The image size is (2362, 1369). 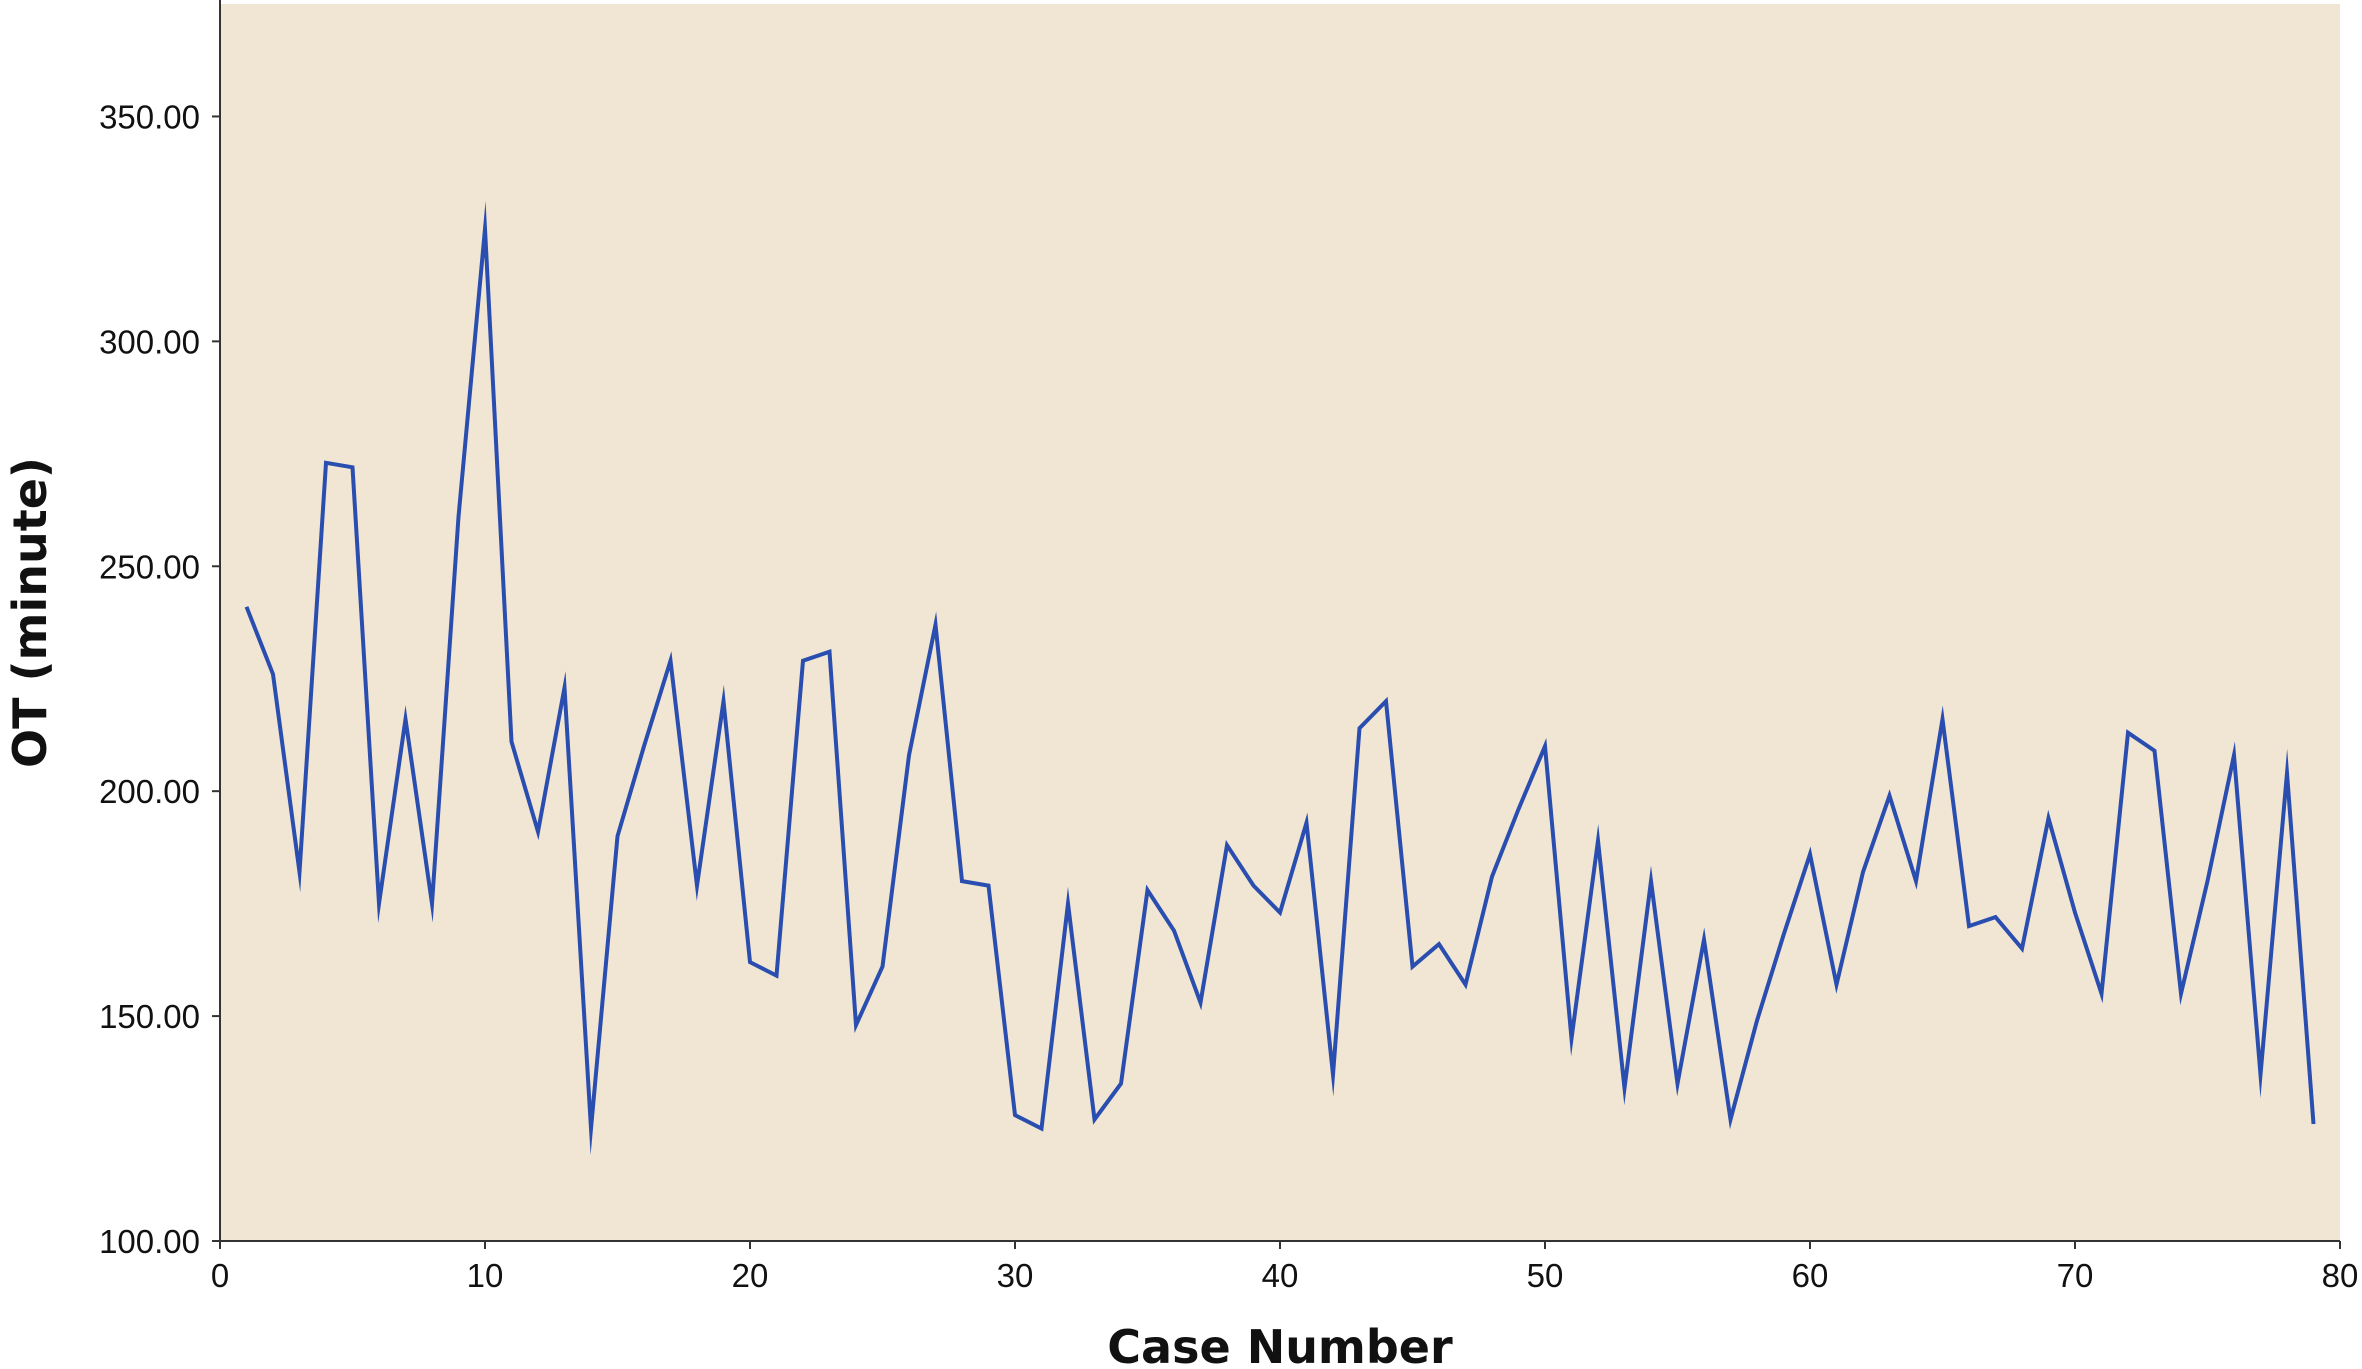 I want to click on y-axis-title: OT (minute), so click(x=30, y=612).